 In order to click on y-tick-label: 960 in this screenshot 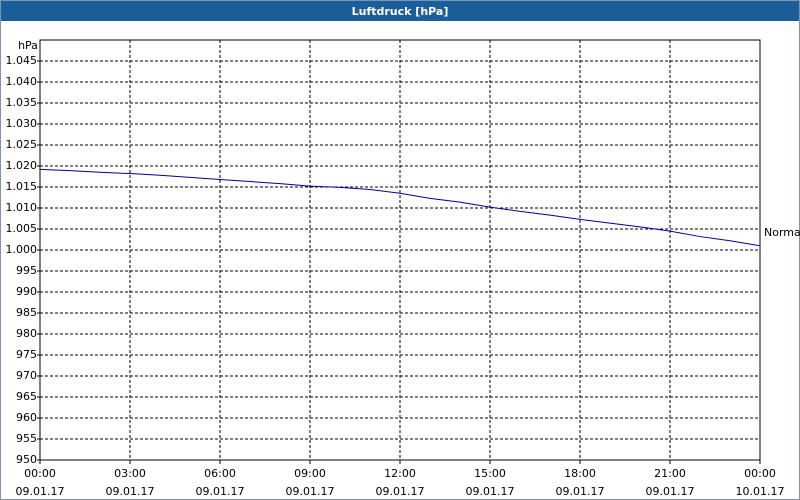, I will do `click(26, 417)`.